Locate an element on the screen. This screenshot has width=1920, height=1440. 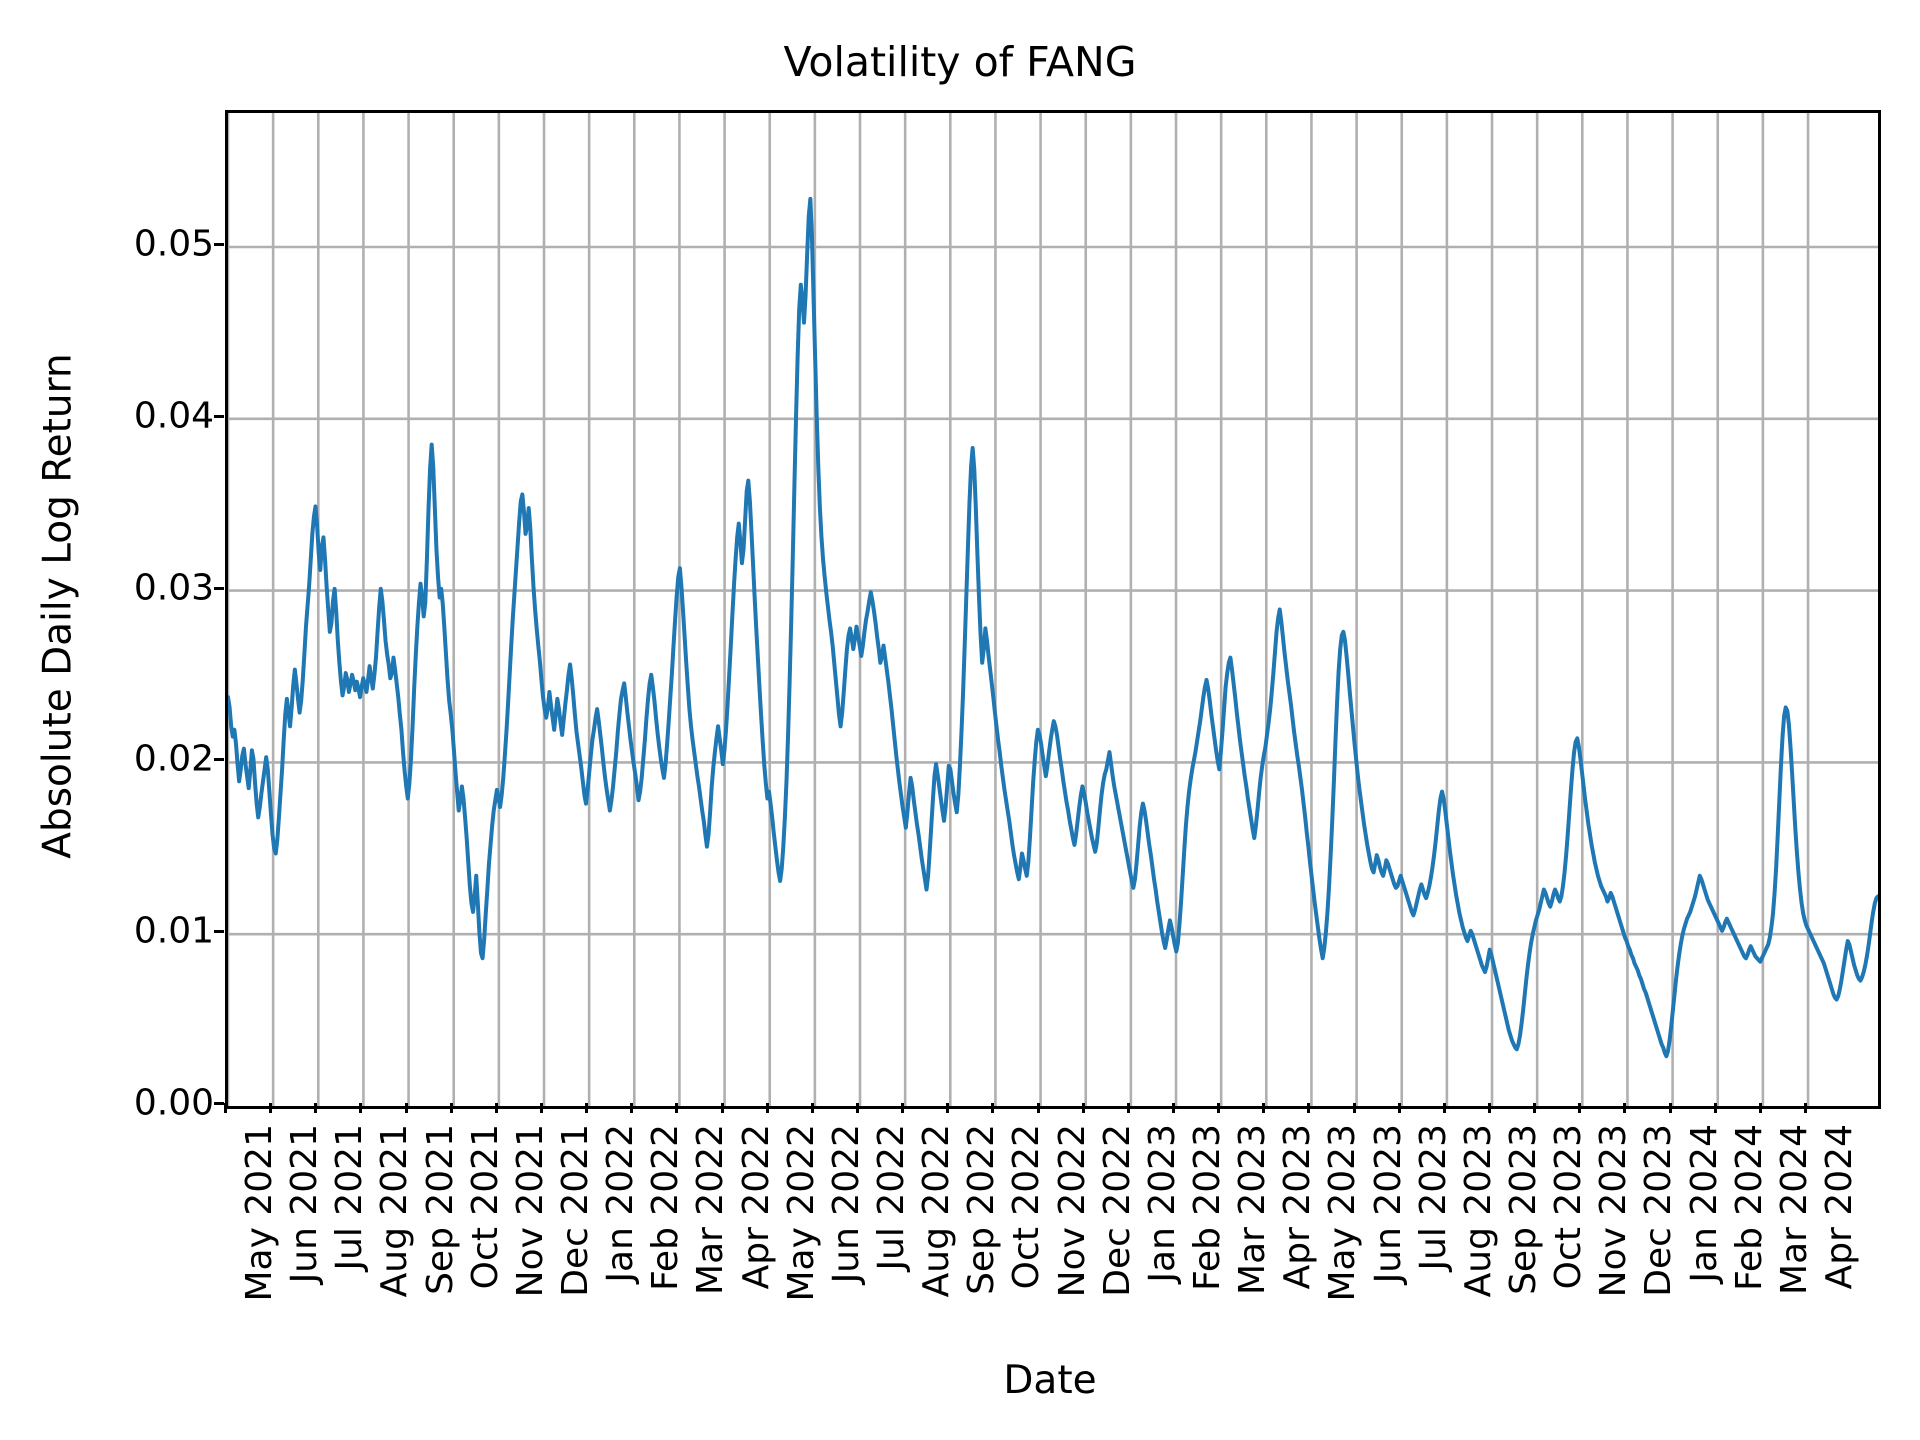
ytick-label: 0.04 is located at coordinates (173, 416).